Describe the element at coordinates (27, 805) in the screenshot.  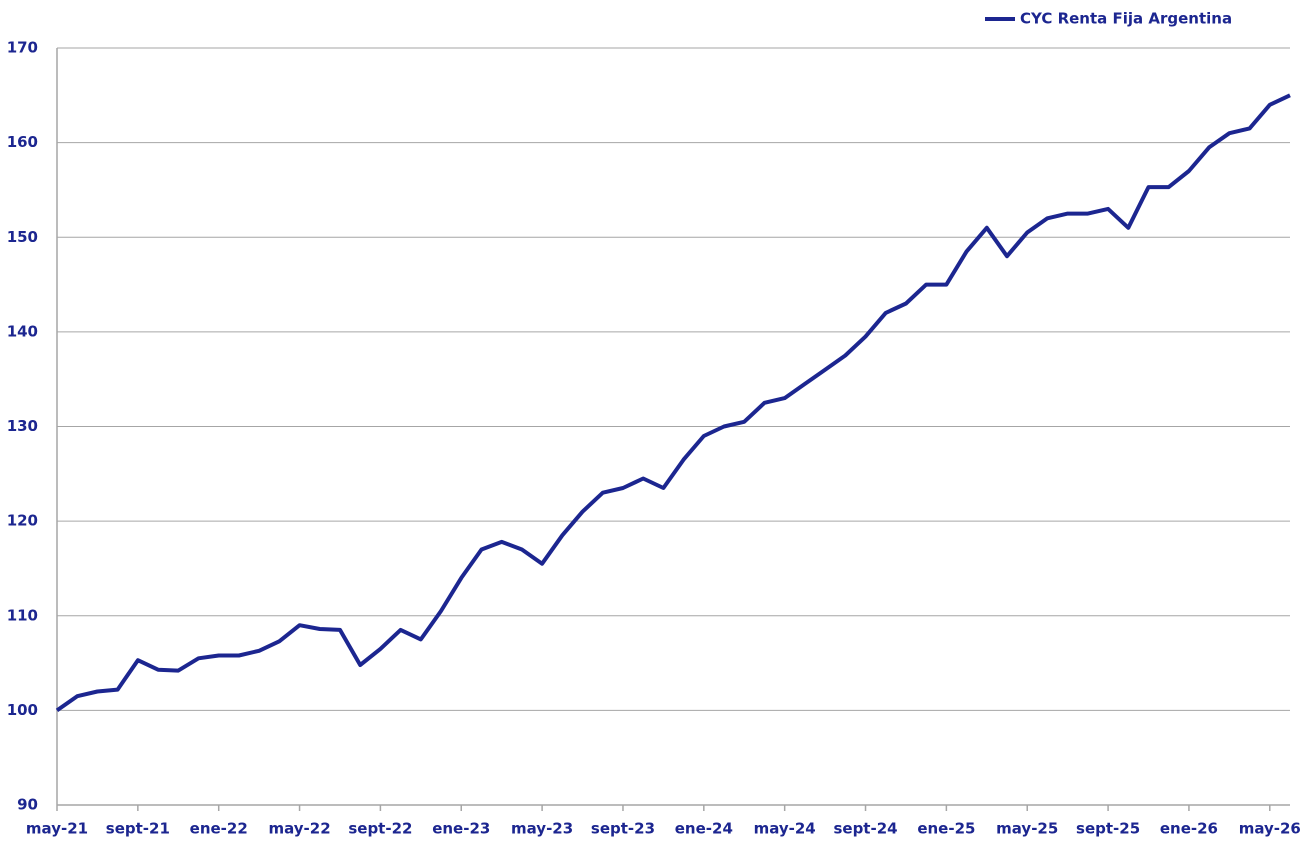
I see `y-tick-label: 90` at that location.